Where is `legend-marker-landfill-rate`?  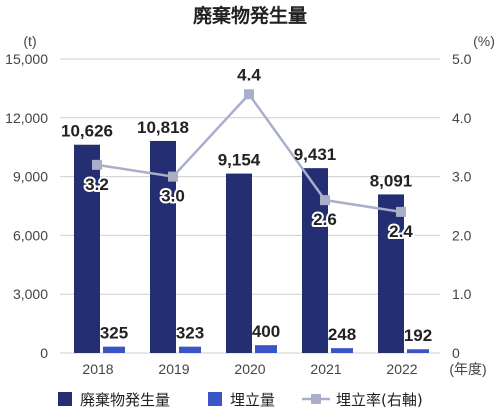 legend-marker-landfill-rate is located at coordinates (316, 399).